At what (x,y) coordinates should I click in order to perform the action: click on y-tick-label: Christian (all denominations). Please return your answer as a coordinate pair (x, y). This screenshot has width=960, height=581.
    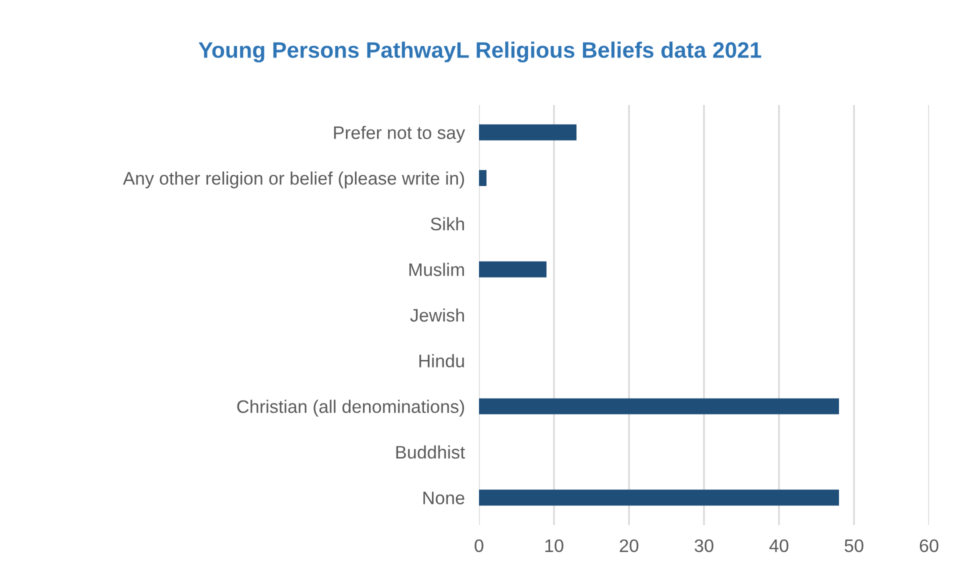
    Looking at the image, I should click on (350, 408).